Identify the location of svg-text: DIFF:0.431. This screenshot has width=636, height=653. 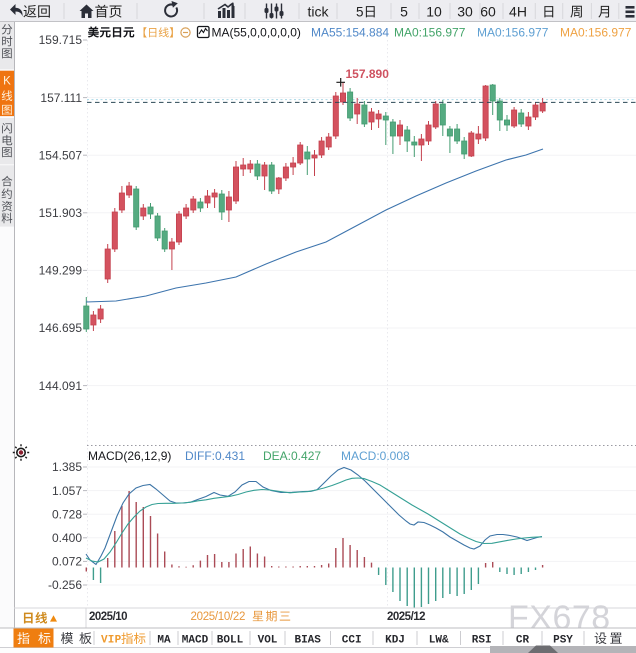
(215, 456).